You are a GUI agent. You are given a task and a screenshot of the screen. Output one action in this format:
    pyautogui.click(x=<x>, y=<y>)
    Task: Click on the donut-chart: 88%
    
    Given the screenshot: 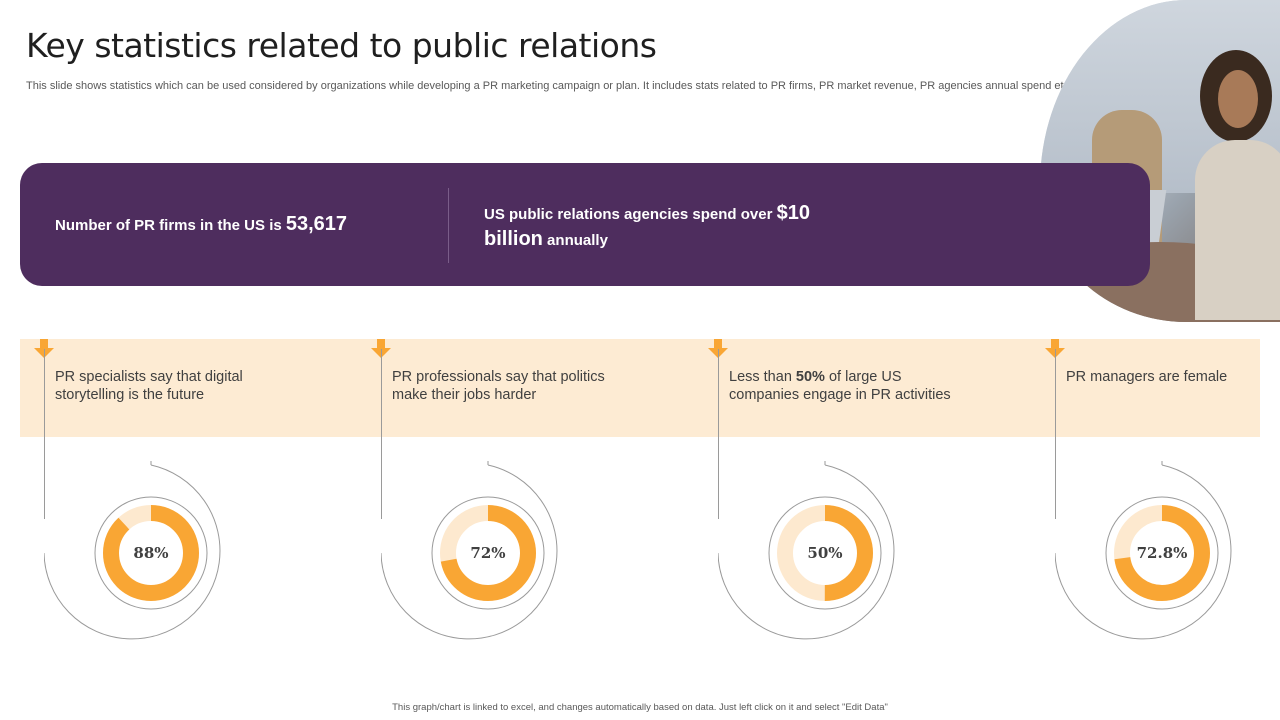 What is the action you would take?
    pyautogui.click(x=132, y=550)
    